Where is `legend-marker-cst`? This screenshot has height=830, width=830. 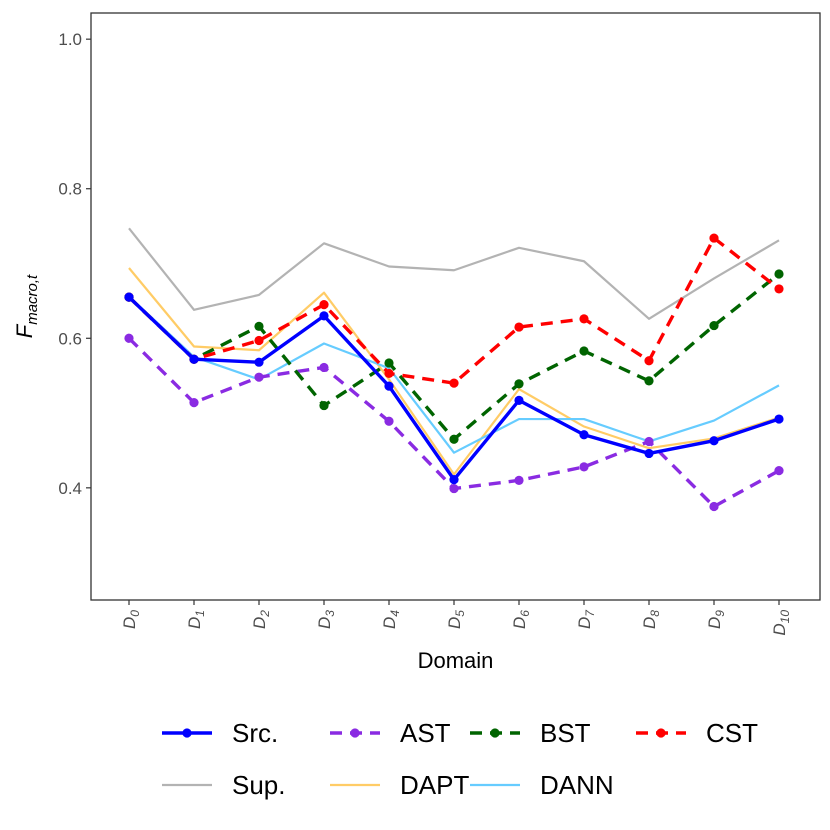 legend-marker-cst is located at coordinates (661, 733).